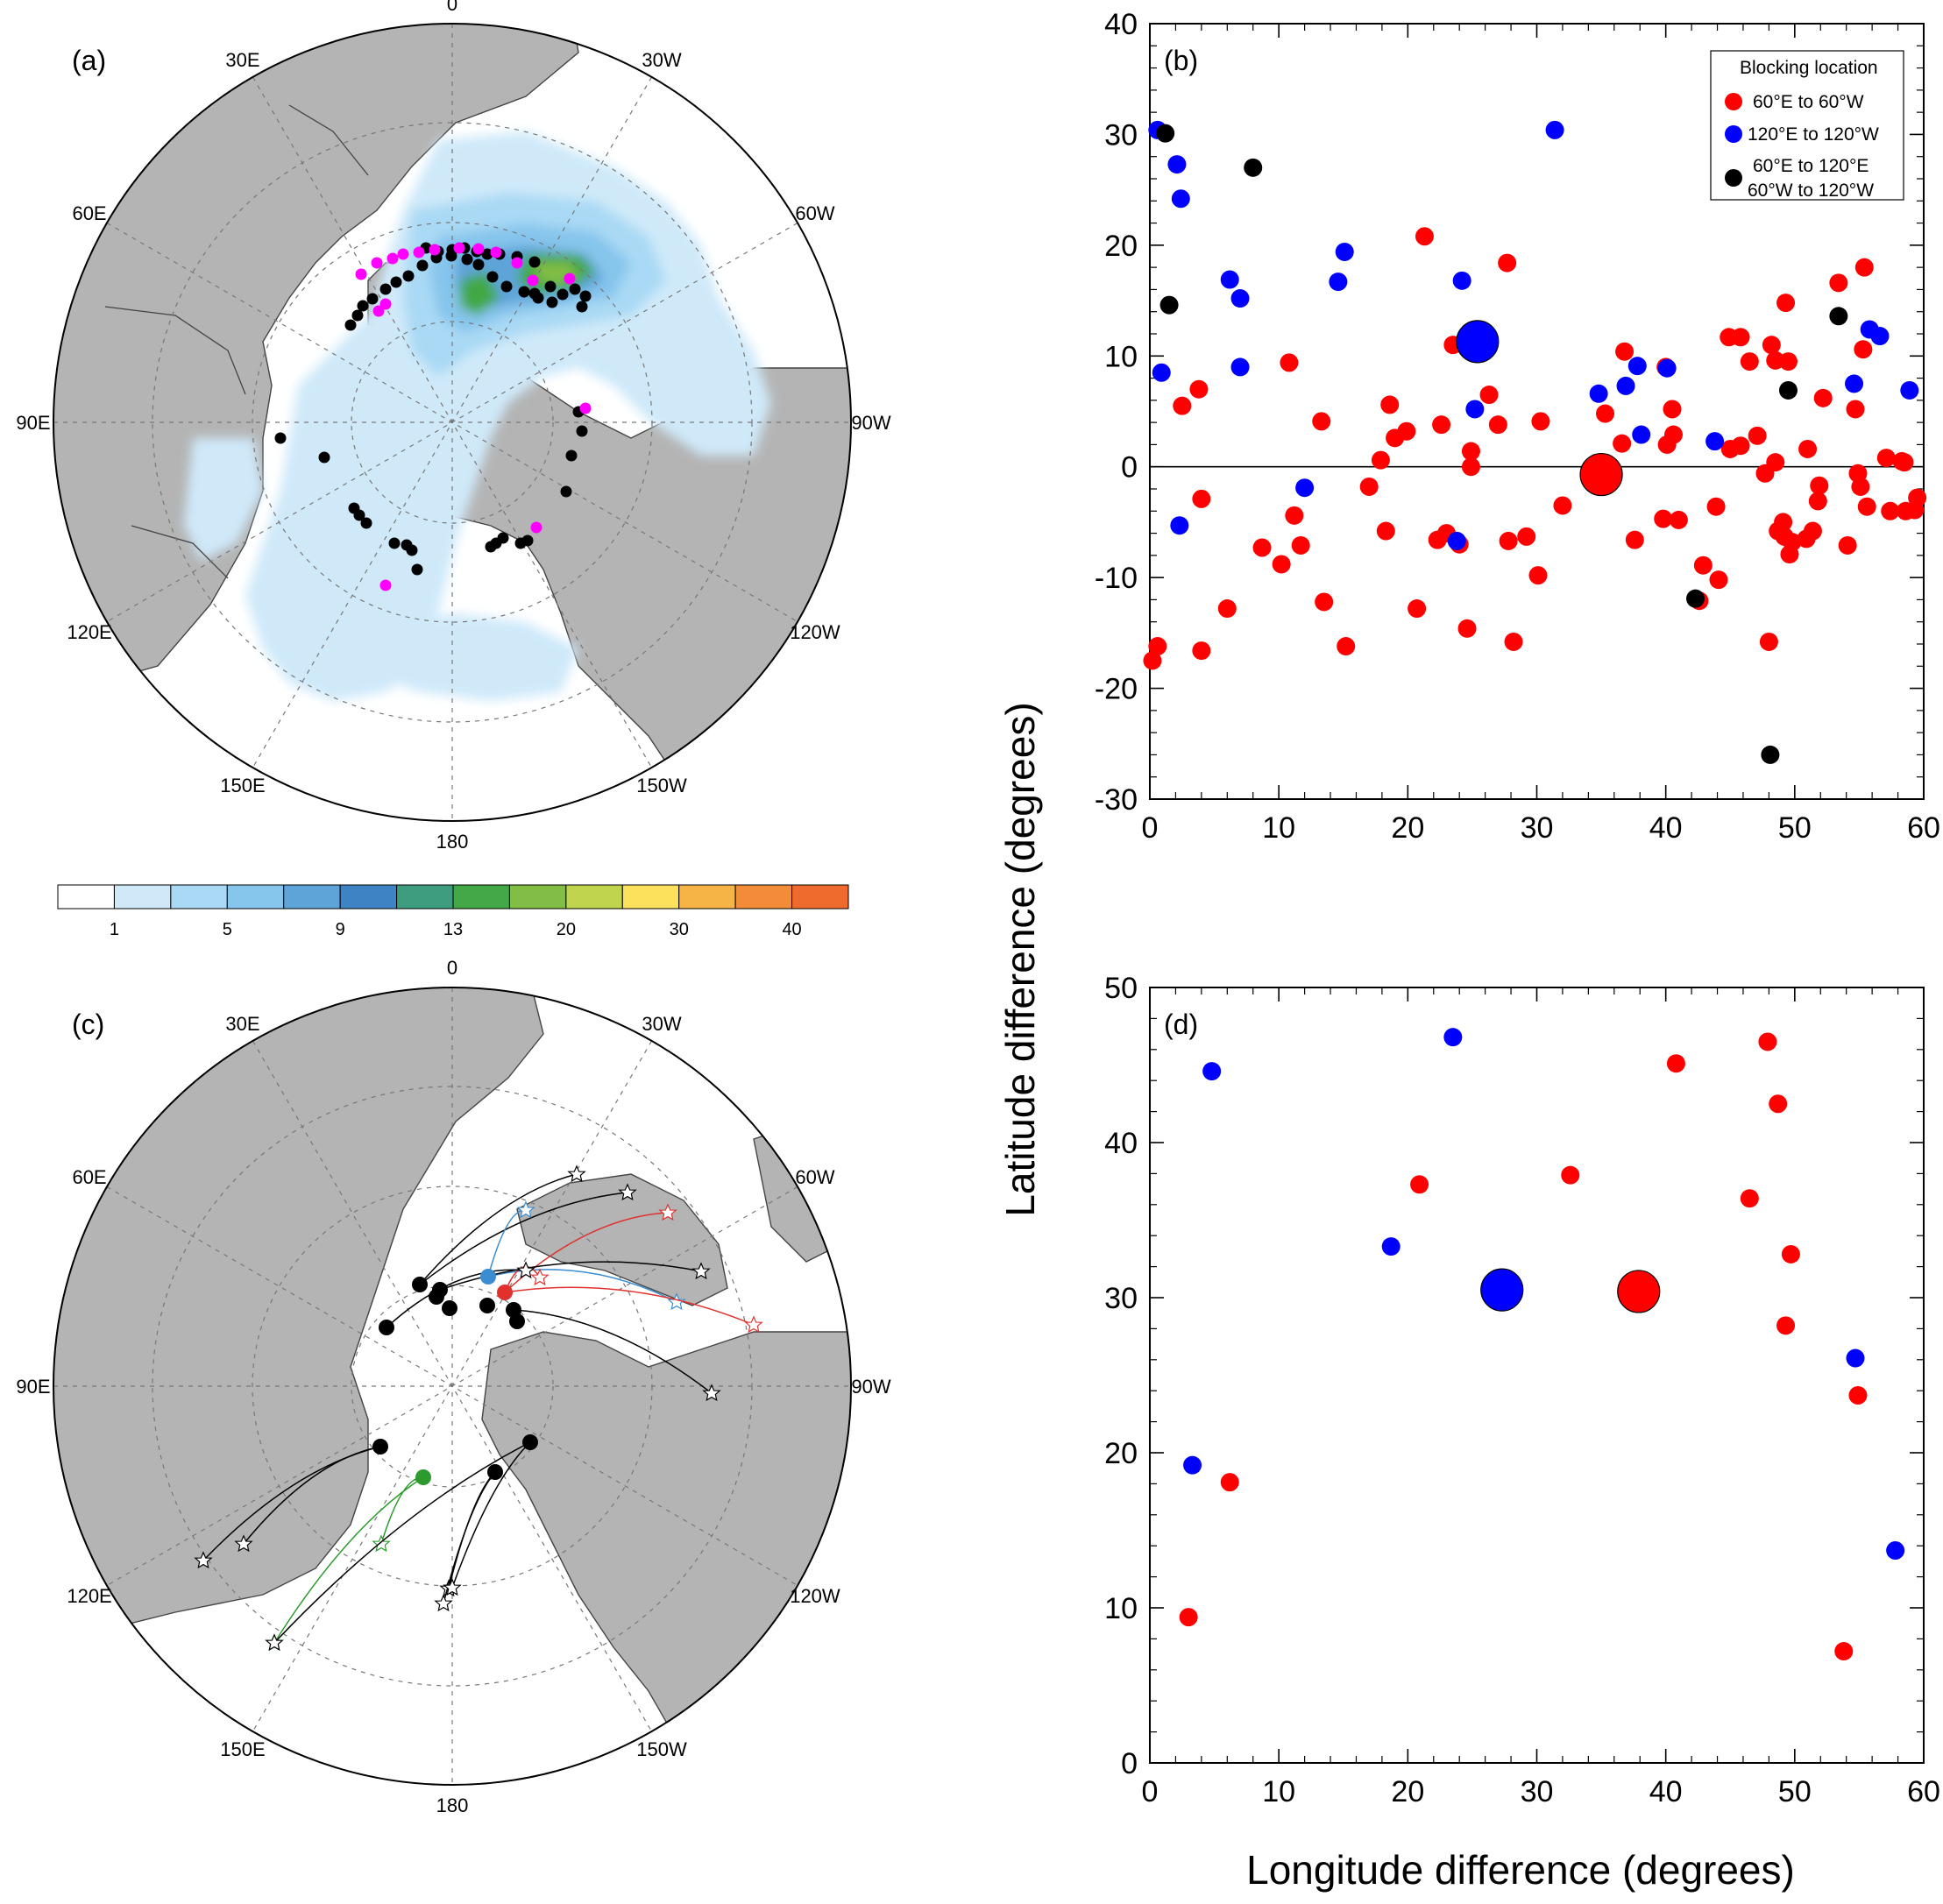 The height and width of the screenshot is (1904, 1943). Describe the element at coordinates (433, 416) in the screenshot. I see `blocking-markers-a` at that location.